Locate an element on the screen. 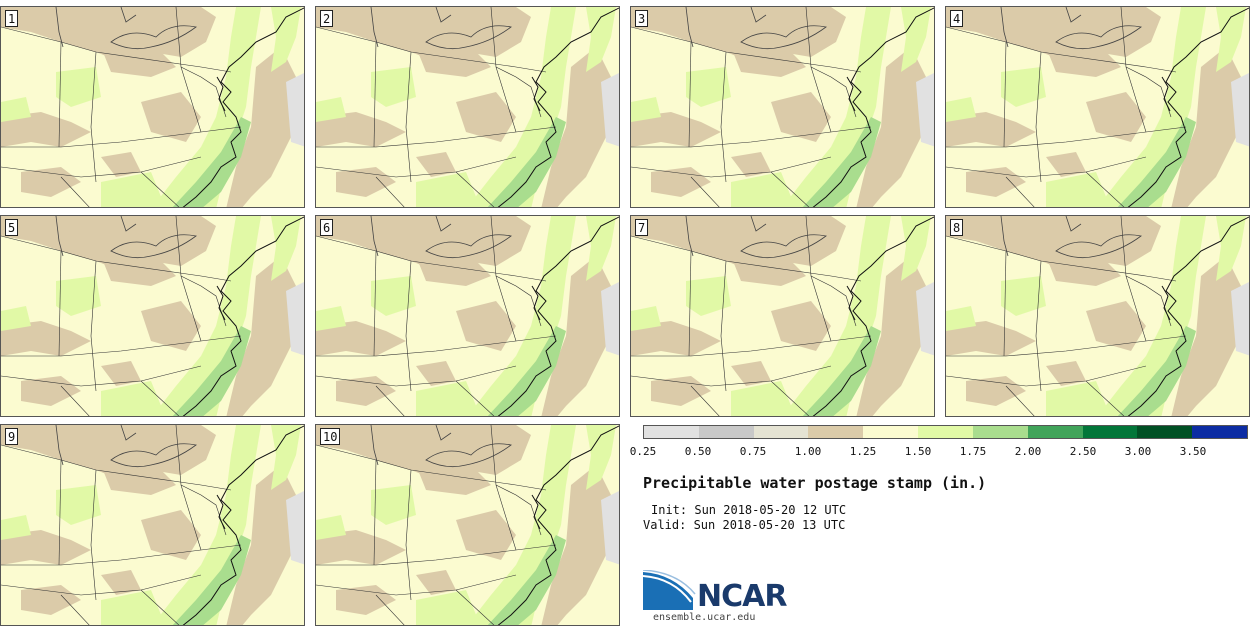 The image size is (1260, 627). init-time: Init: Sun 2018-05-20 12 UTC is located at coordinates (749, 510).